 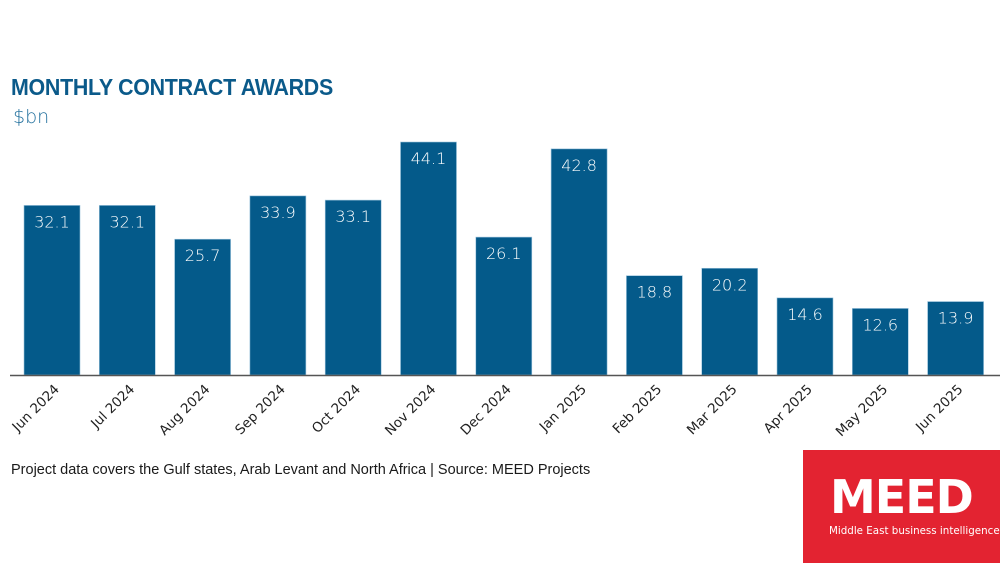 What do you see at coordinates (353, 216) in the screenshot?
I see `data-label: 33.1` at bounding box center [353, 216].